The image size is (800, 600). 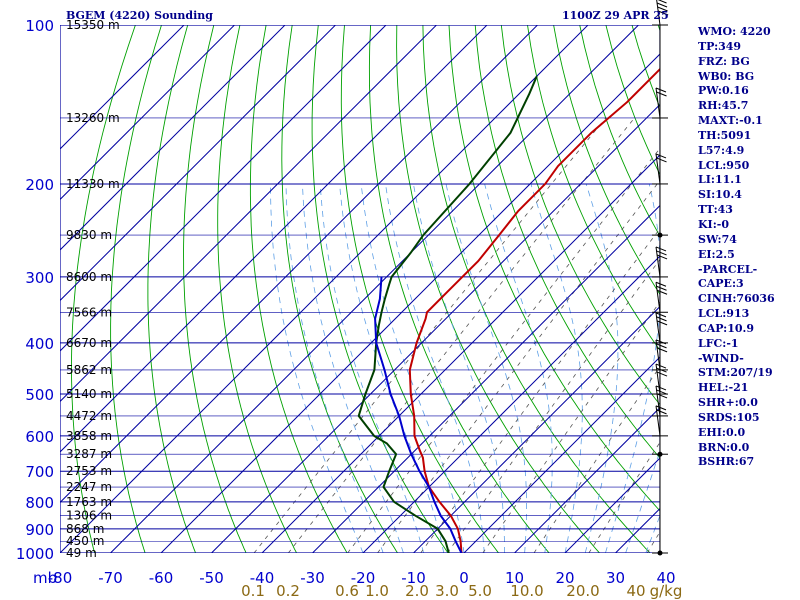 What do you see at coordinates (39, 395) in the screenshot?
I see `pressure-tick-label: 500` at bounding box center [39, 395].